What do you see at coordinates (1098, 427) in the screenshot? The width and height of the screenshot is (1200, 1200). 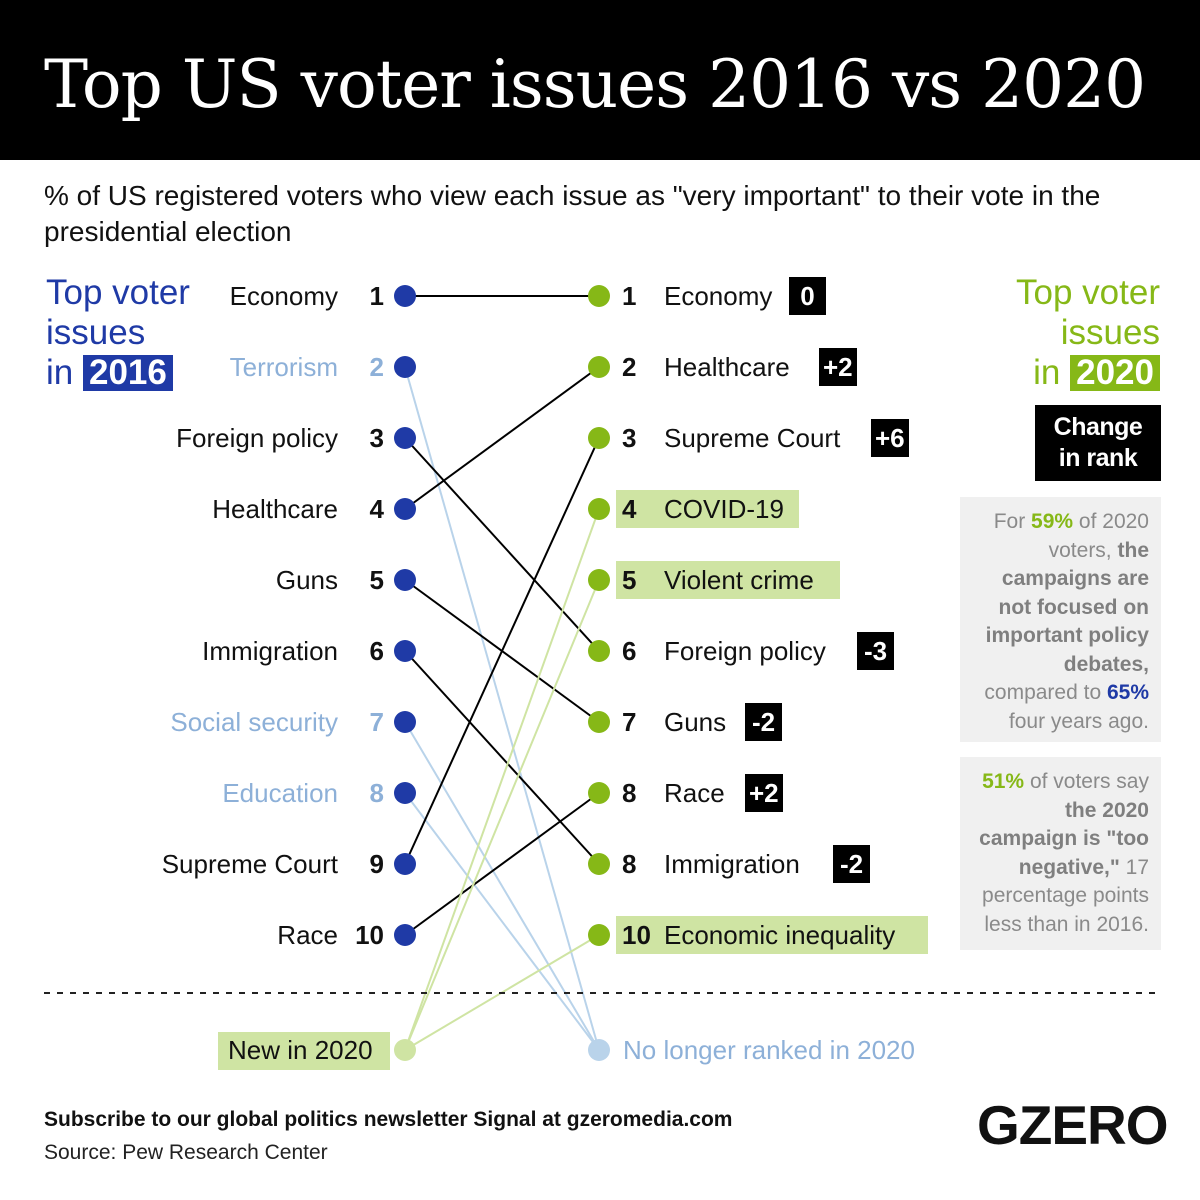 I see `change-box-line1: Change` at bounding box center [1098, 427].